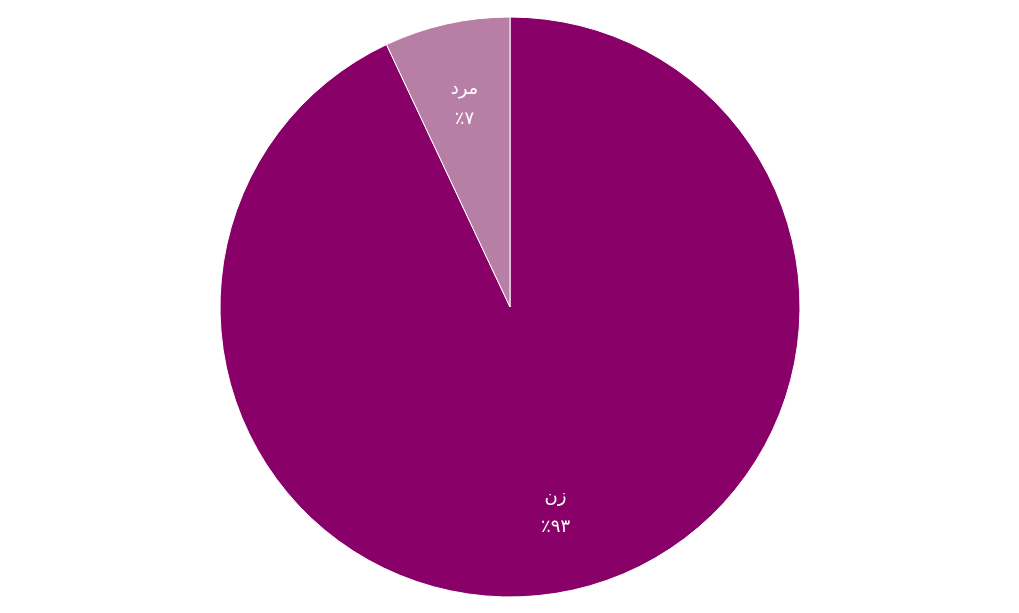  Describe the element at coordinates (555, 525) in the screenshot. I see `data-label: ٪۹۳` at that location.